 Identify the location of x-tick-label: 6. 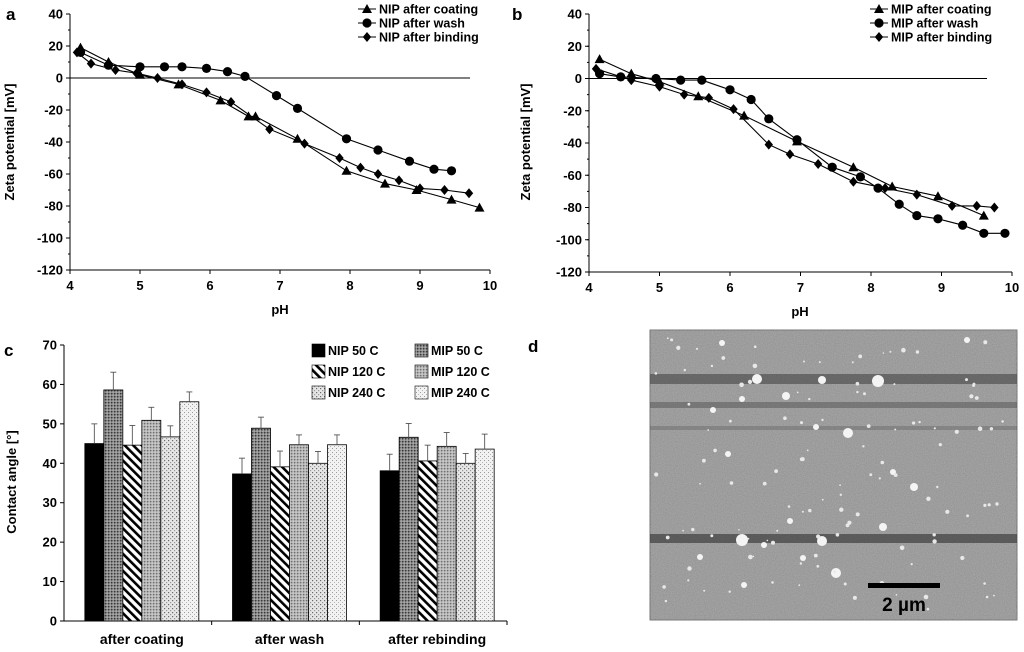
(209, 285).